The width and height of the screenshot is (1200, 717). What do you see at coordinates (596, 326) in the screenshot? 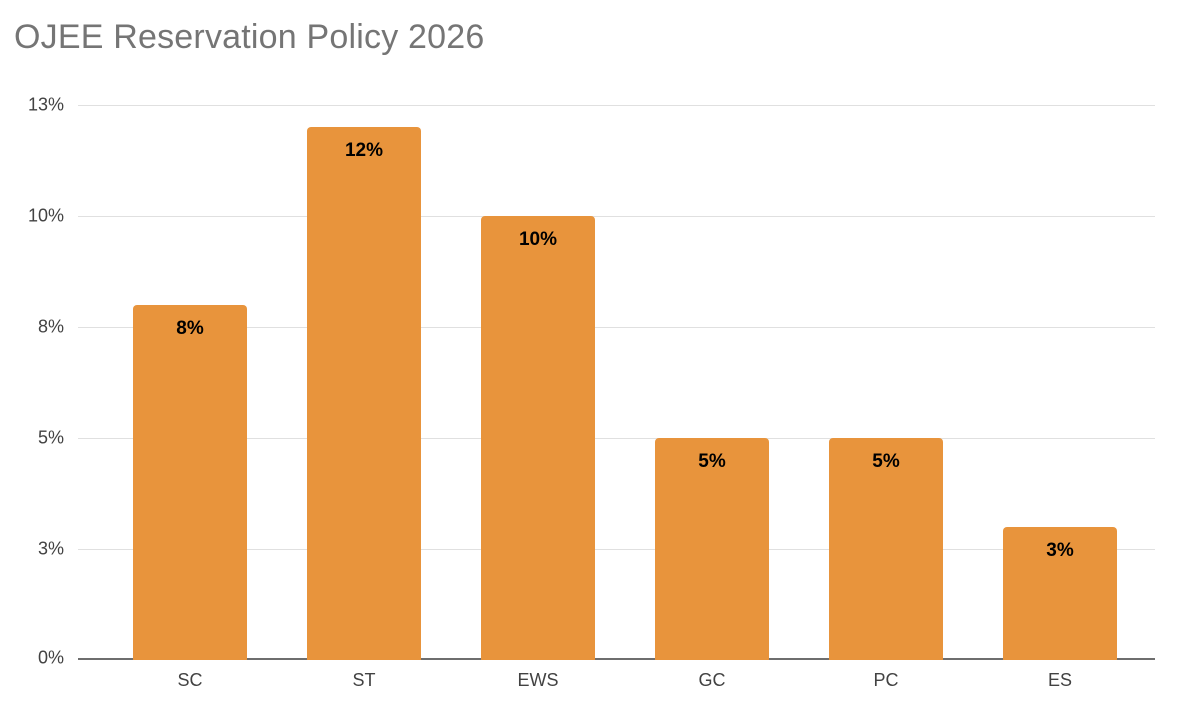
I see `gridline: 8%` at bounding box center [596, 326].